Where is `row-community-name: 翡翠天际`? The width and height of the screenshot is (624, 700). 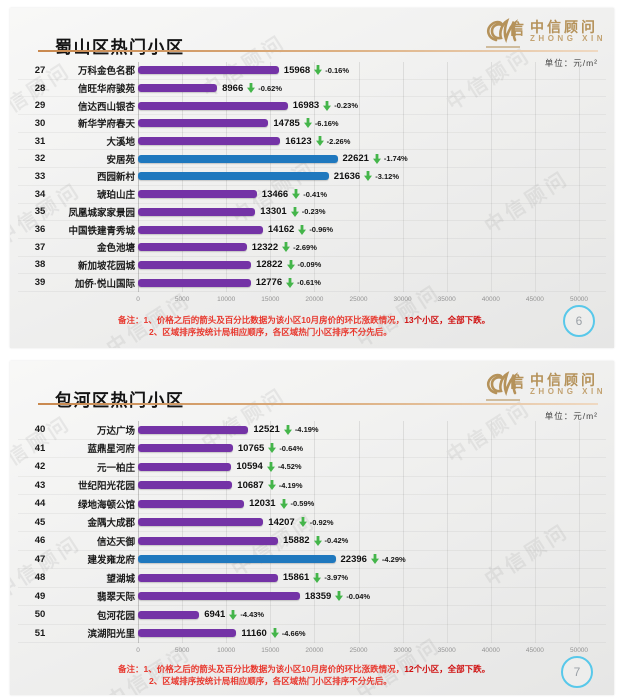
row-community-name: 翡翠天际 is located at coordinates (115, 598).